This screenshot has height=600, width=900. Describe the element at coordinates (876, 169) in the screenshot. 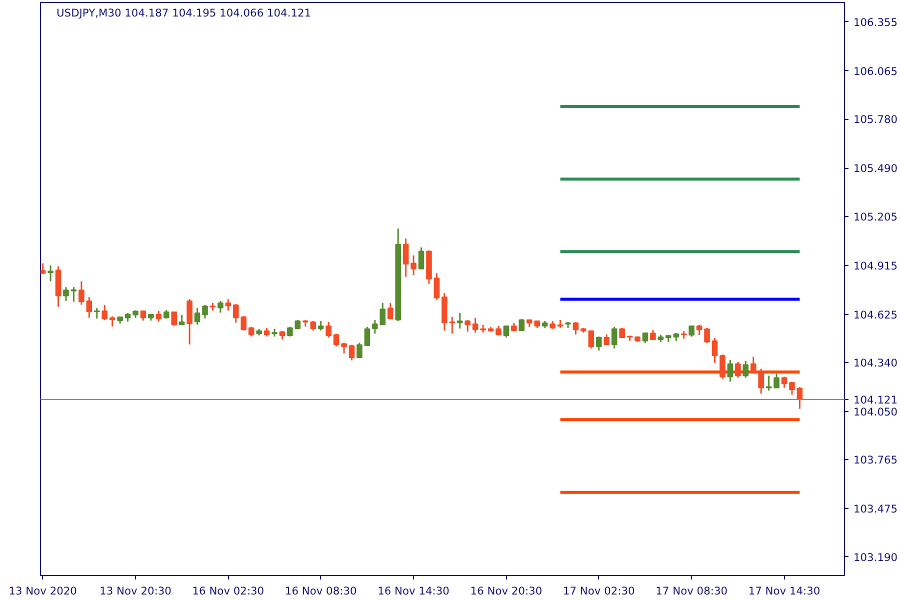

I see `y-tick-label: 105.490` at that location.